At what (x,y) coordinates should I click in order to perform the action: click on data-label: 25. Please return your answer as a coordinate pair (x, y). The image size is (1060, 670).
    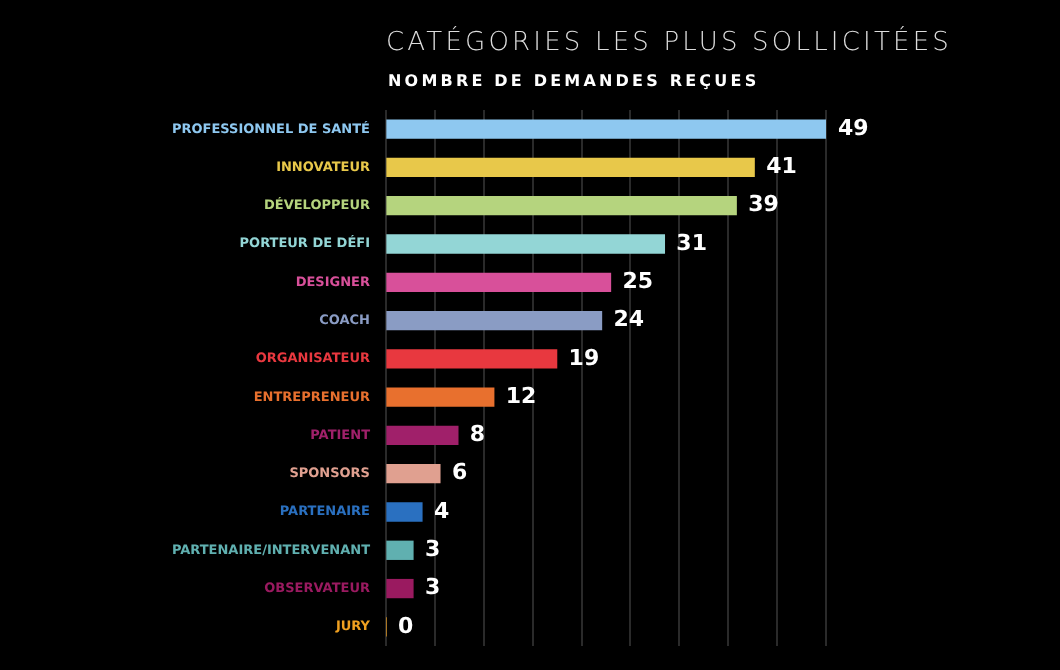
    Looking at the image, I should click on (638, 281).